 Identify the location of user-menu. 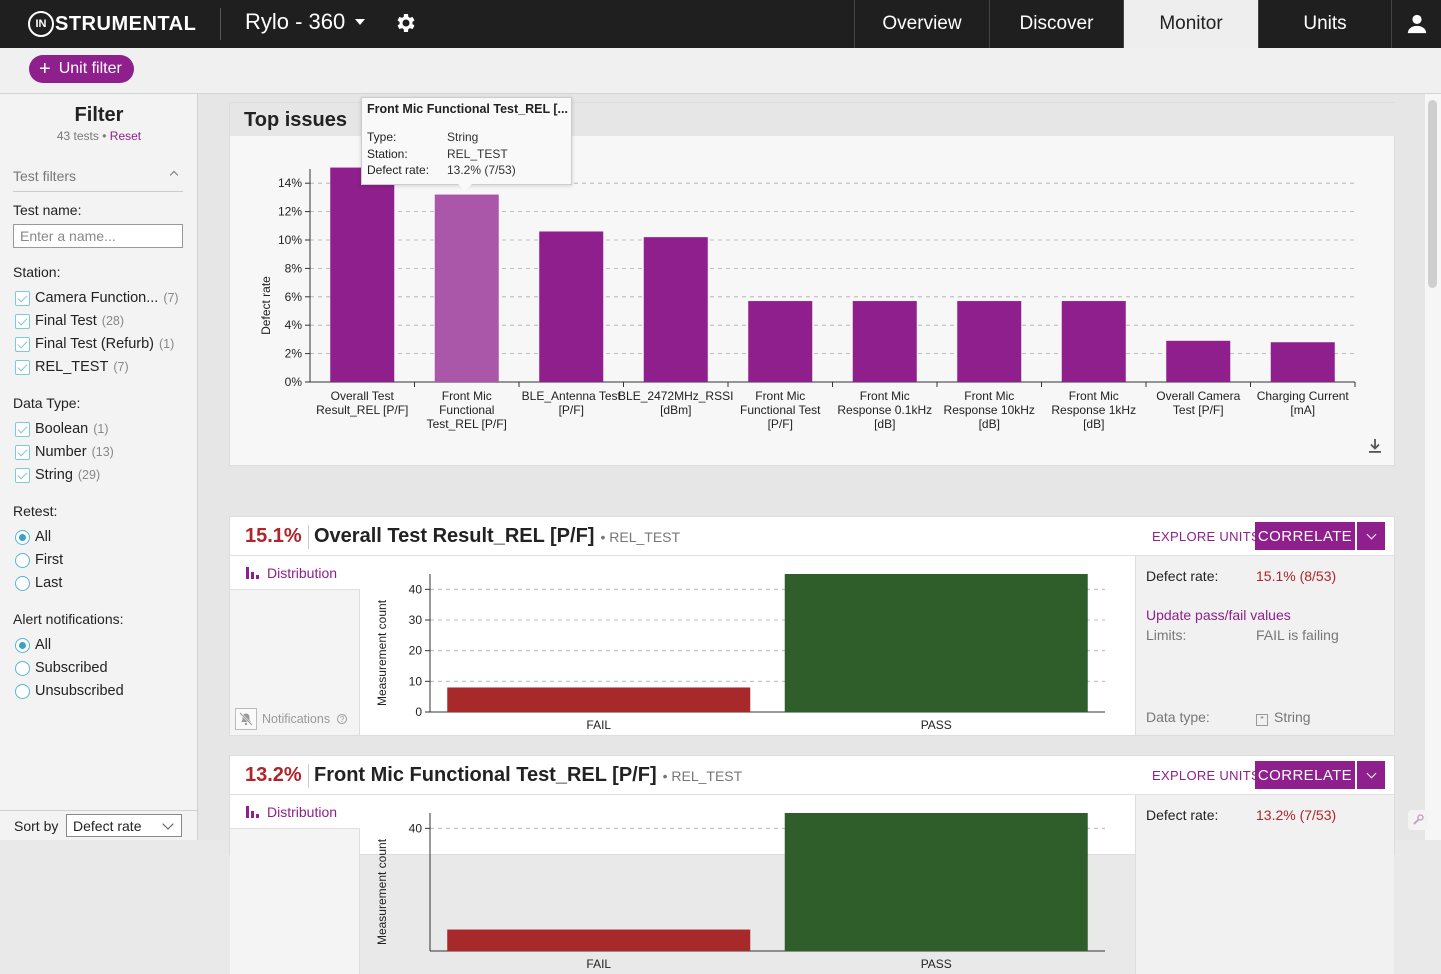
(1416, 24).